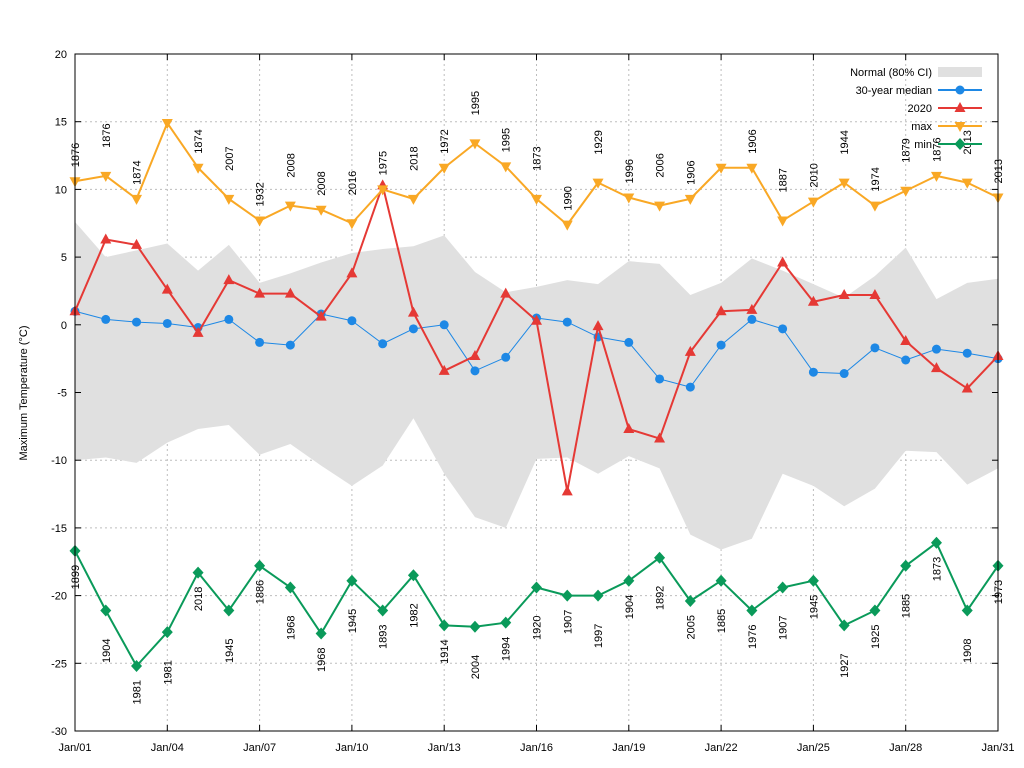  I want to click on year-label-min: 1899, so click(76, 577).